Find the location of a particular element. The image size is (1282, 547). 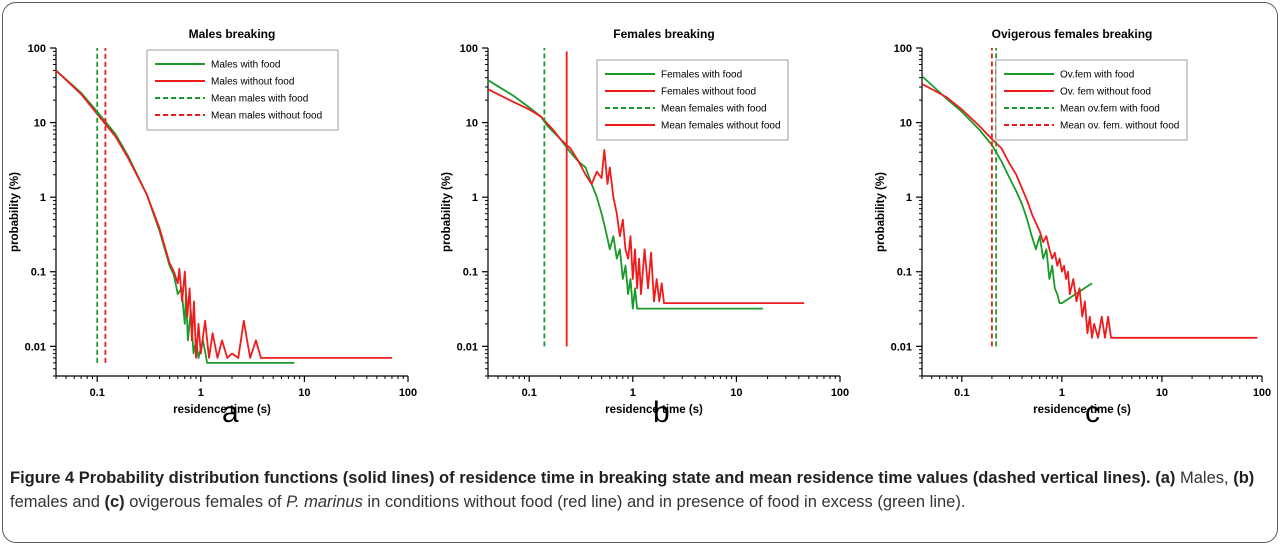

chart3-legend-label: Mean ov.fem with food is located at coordinates (1110, 109).